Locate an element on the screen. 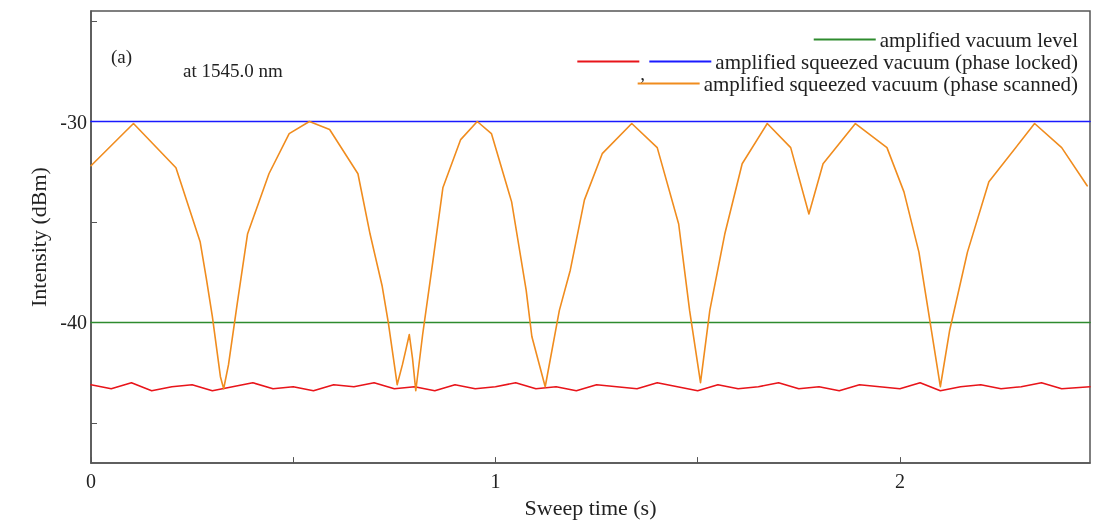  x-tick-label: 0 is located at coordinates (91, 481).